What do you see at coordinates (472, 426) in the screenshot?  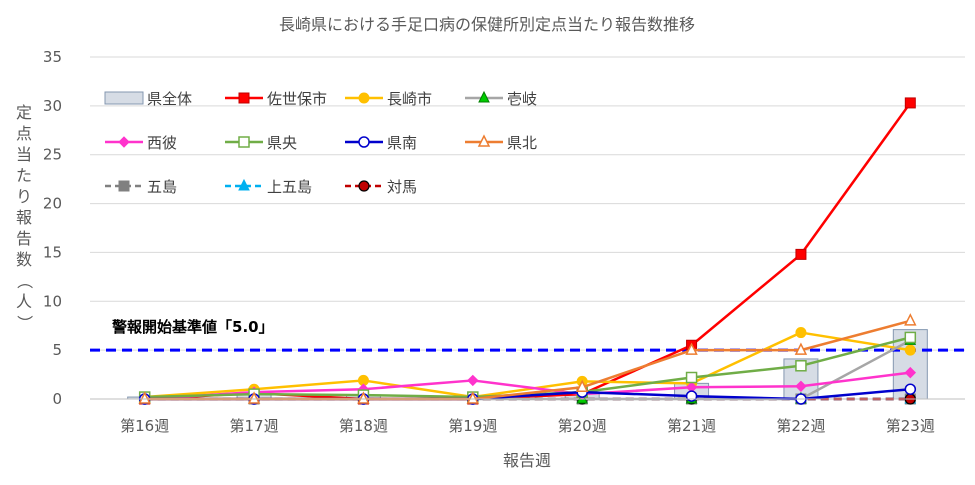 I see `x-tick-label: 第19週` at bounding box center [472, 426].